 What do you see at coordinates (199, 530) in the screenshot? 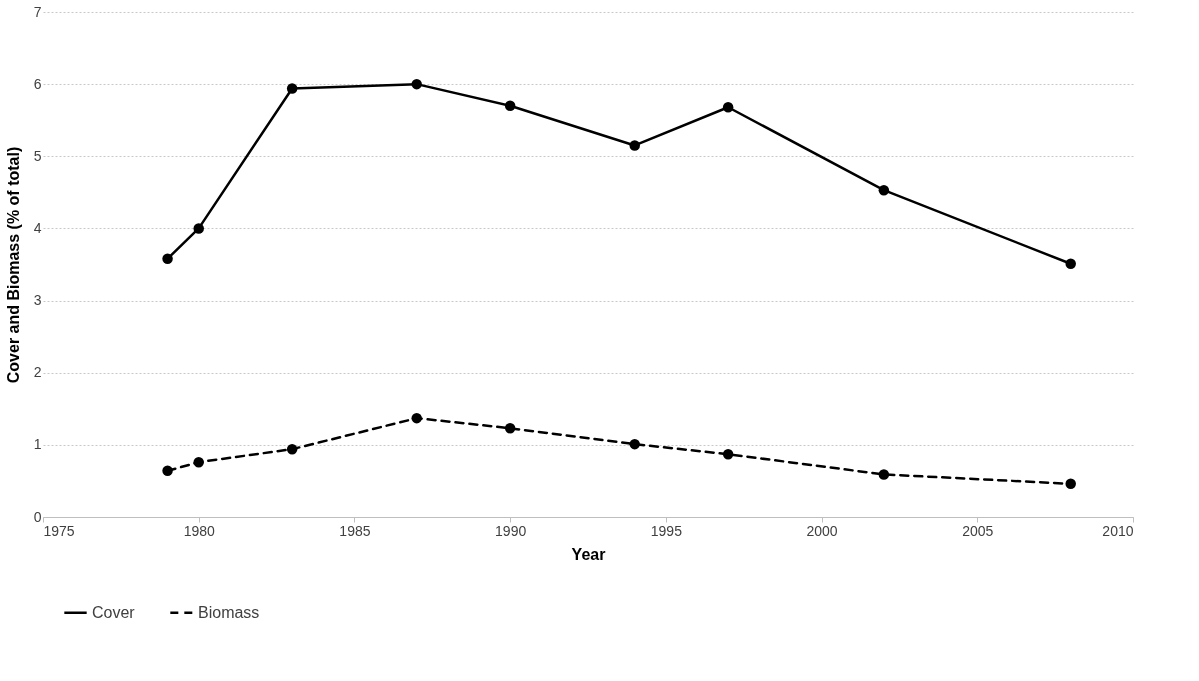
I see `x-tick-label: 1980` at bounding box center [199, 530].